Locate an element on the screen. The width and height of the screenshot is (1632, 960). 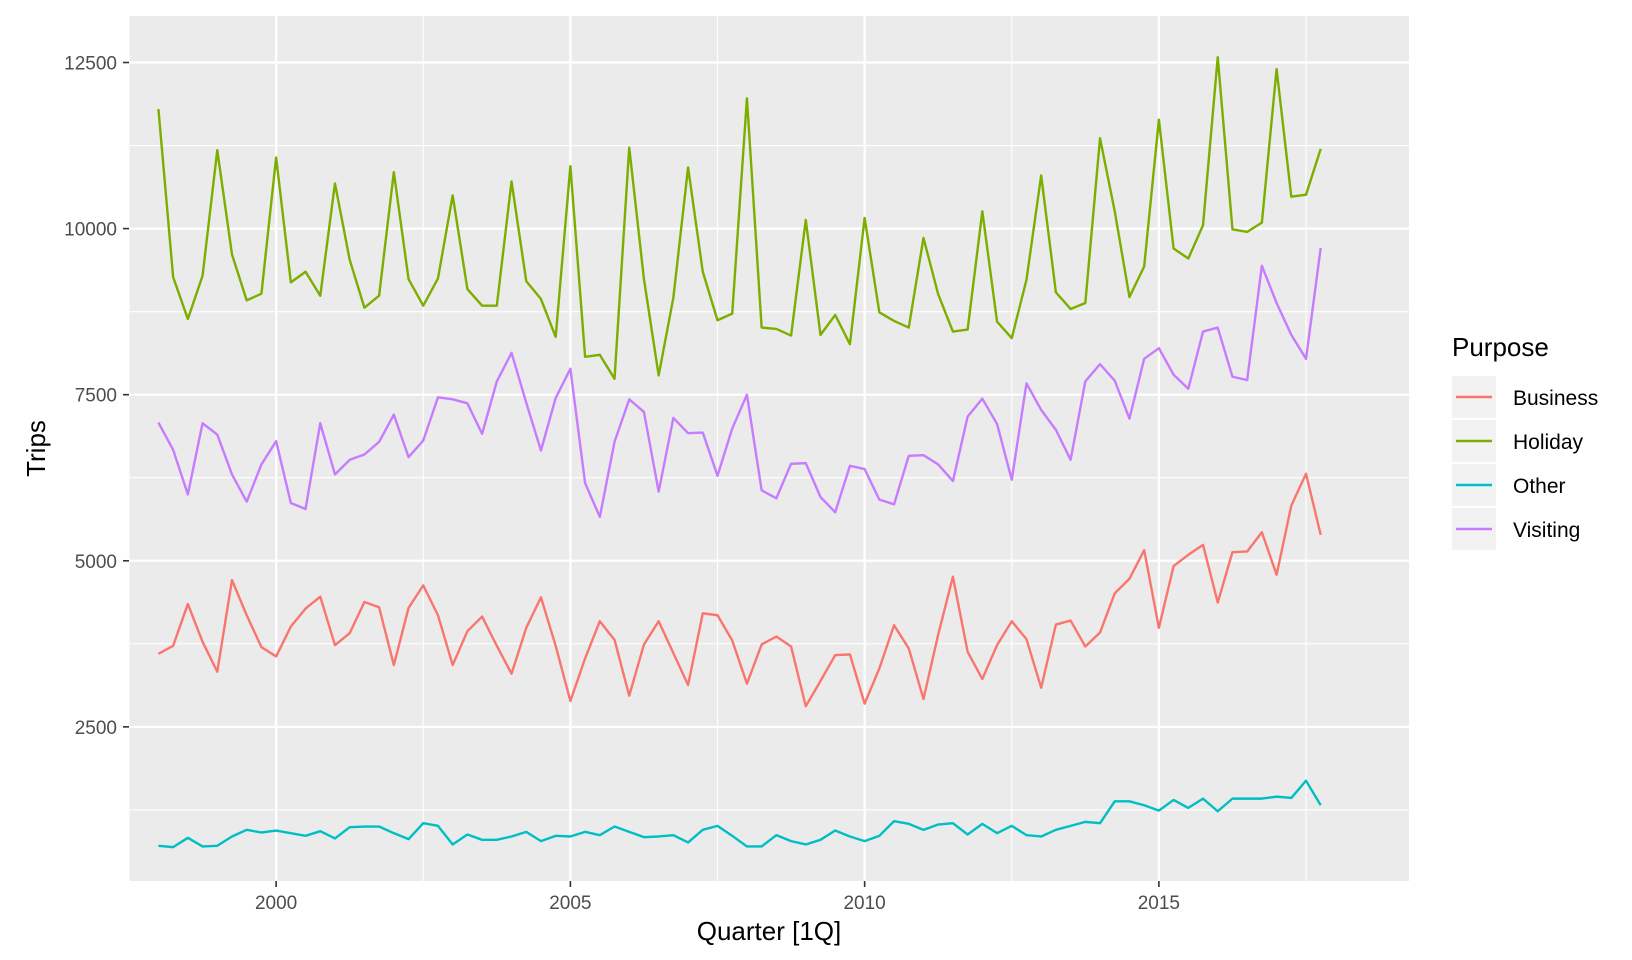
y-tick-label: 5000 is located at coordinates (96, 562).